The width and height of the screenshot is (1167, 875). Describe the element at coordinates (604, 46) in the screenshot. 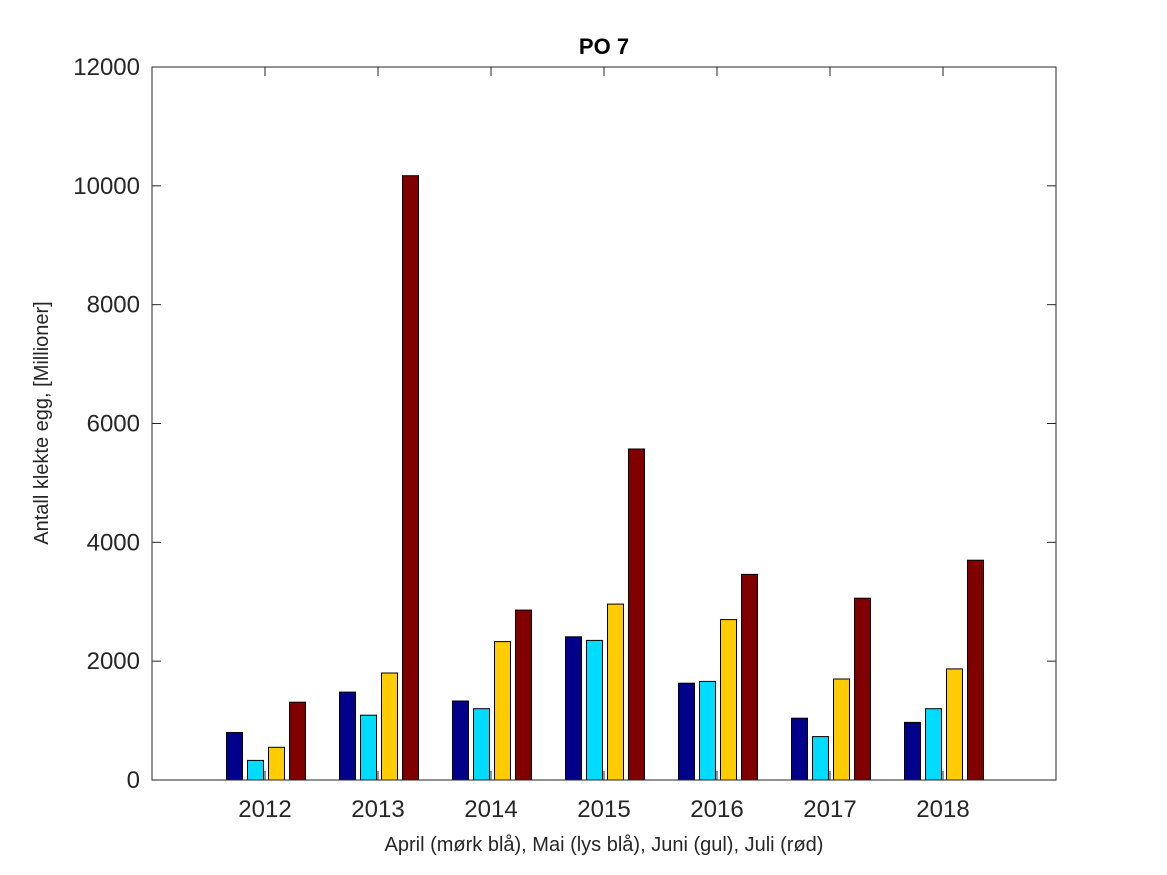

I see `chart-title: PO 7` at that location.